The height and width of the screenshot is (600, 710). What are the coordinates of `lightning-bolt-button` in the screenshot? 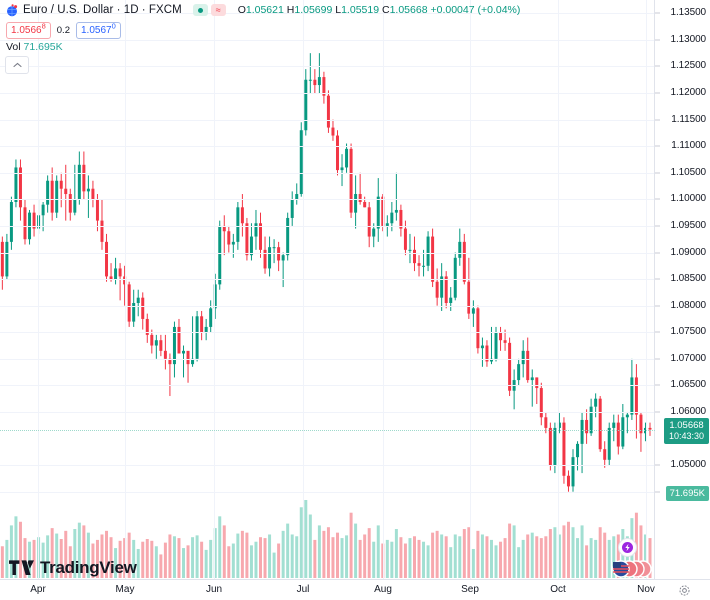 It's located at (627, 547).